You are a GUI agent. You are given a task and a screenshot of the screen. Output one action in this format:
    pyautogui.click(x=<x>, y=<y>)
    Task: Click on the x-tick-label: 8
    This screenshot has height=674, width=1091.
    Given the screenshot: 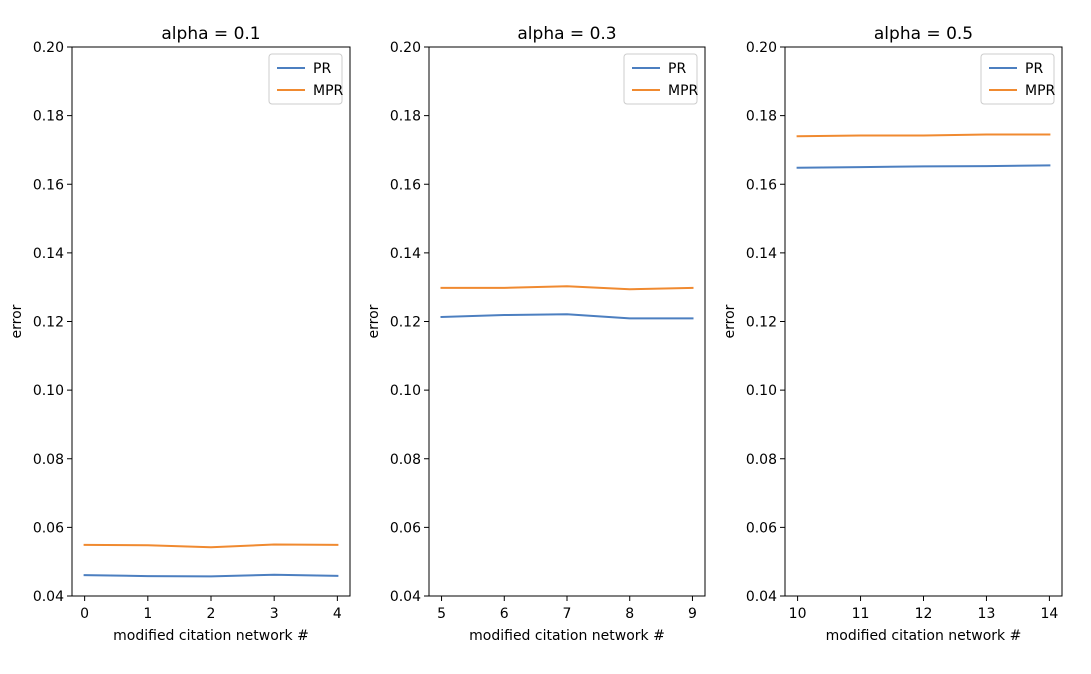 What is the action you would take?
    pyautogui.click(x=629, y=614)
    